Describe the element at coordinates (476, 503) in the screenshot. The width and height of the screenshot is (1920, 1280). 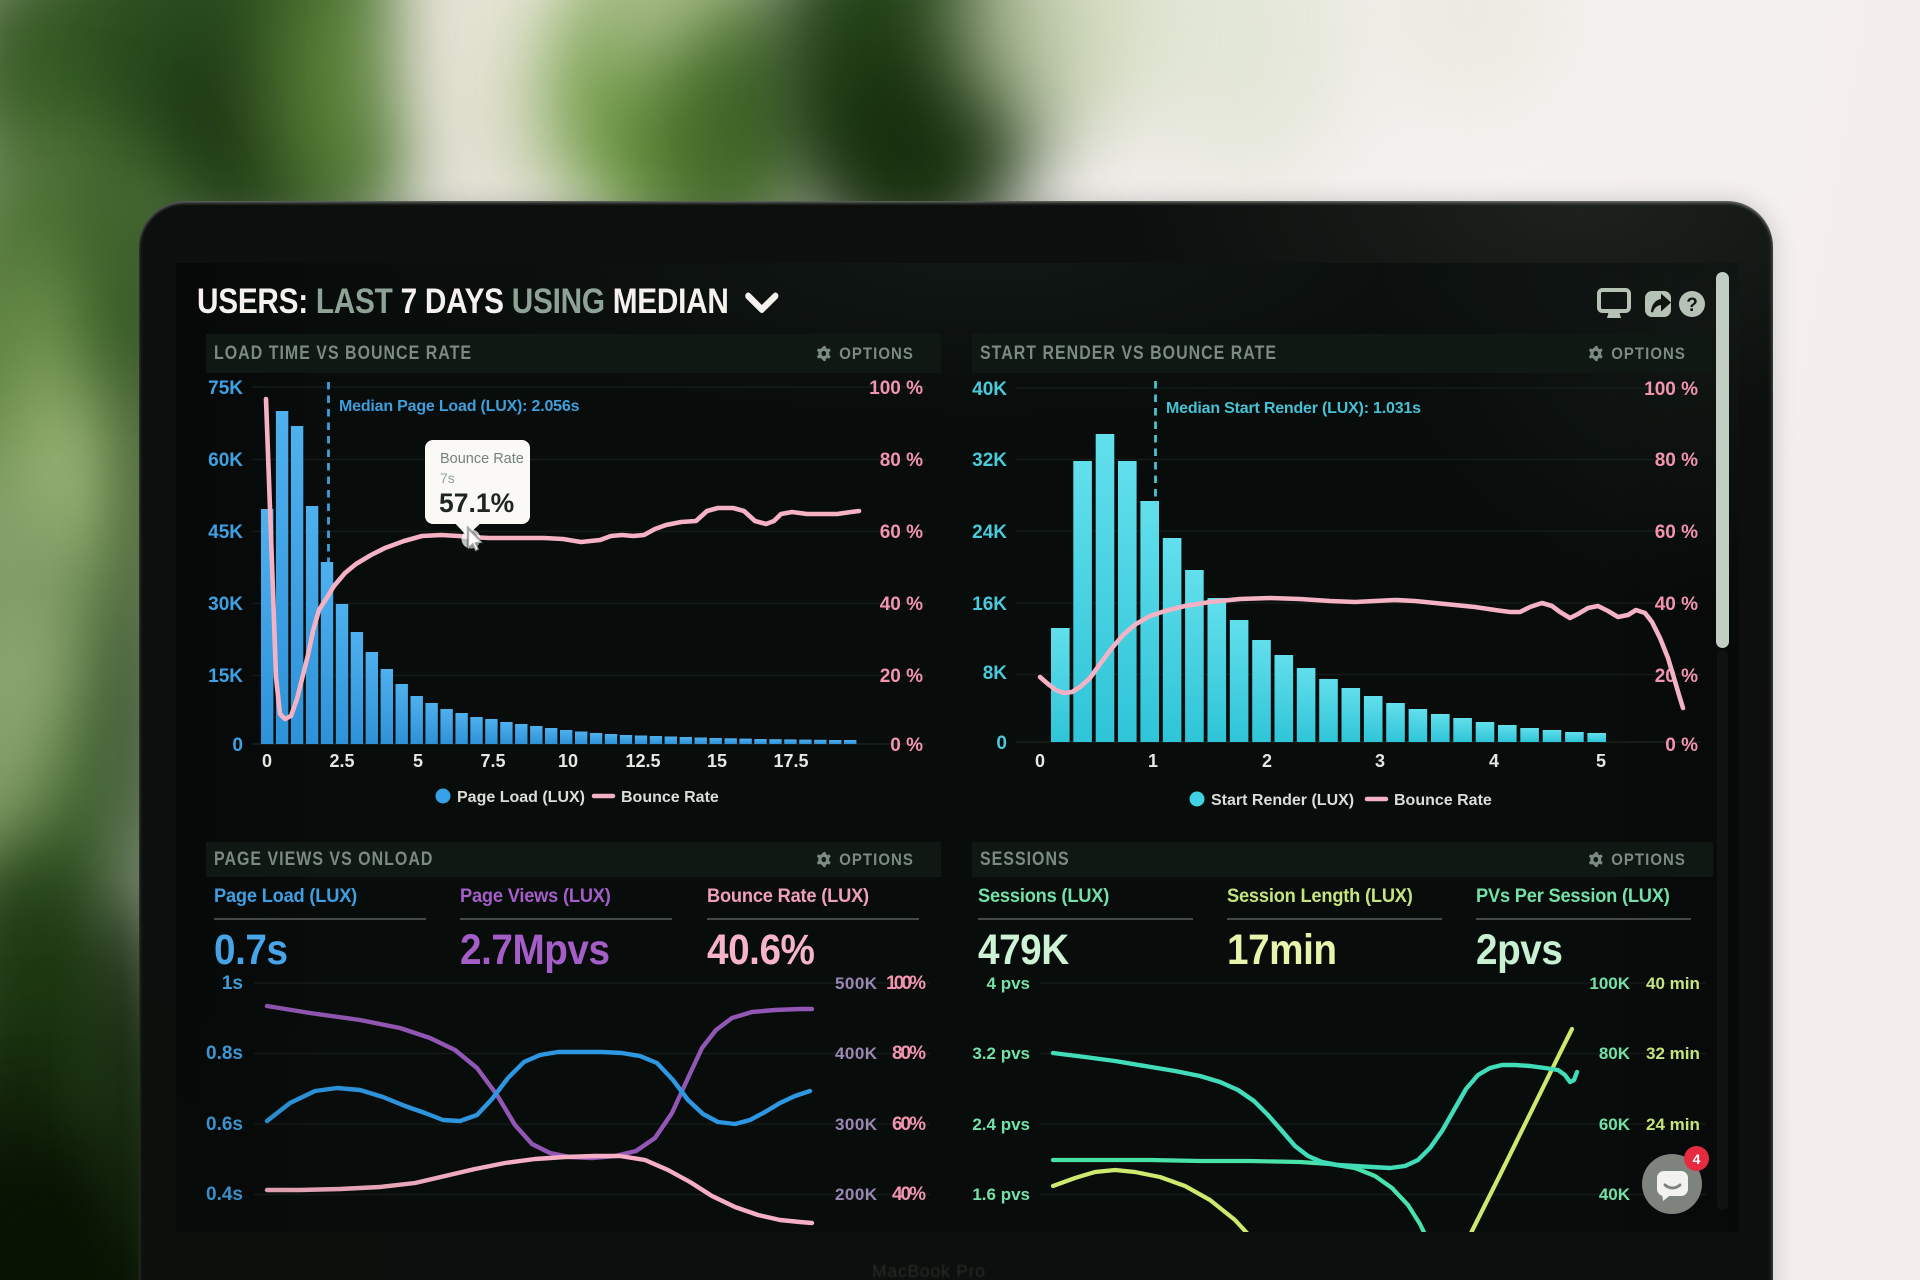
I see `svg-text: 57.1%` at that location.